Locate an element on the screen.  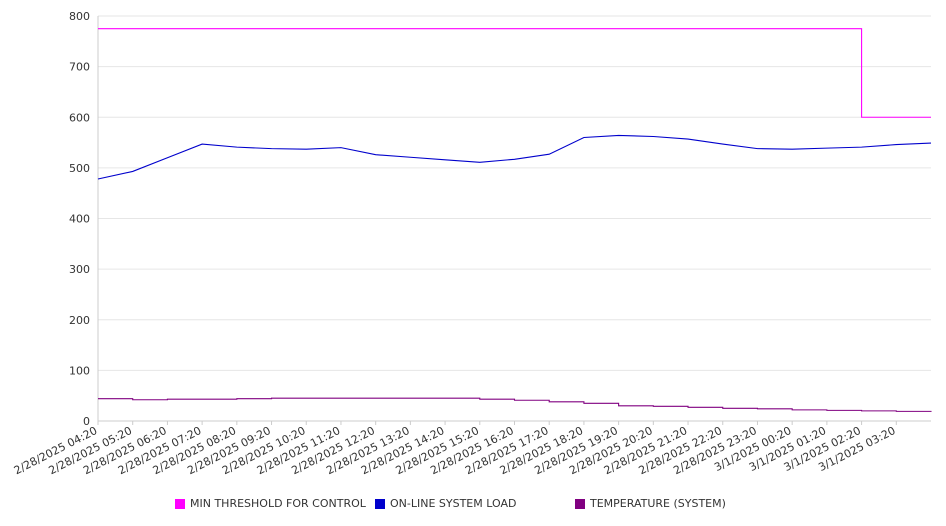
legend-label-system-load: ON-LINE SYSTEM LOAD is located at coordinates (453, 503).